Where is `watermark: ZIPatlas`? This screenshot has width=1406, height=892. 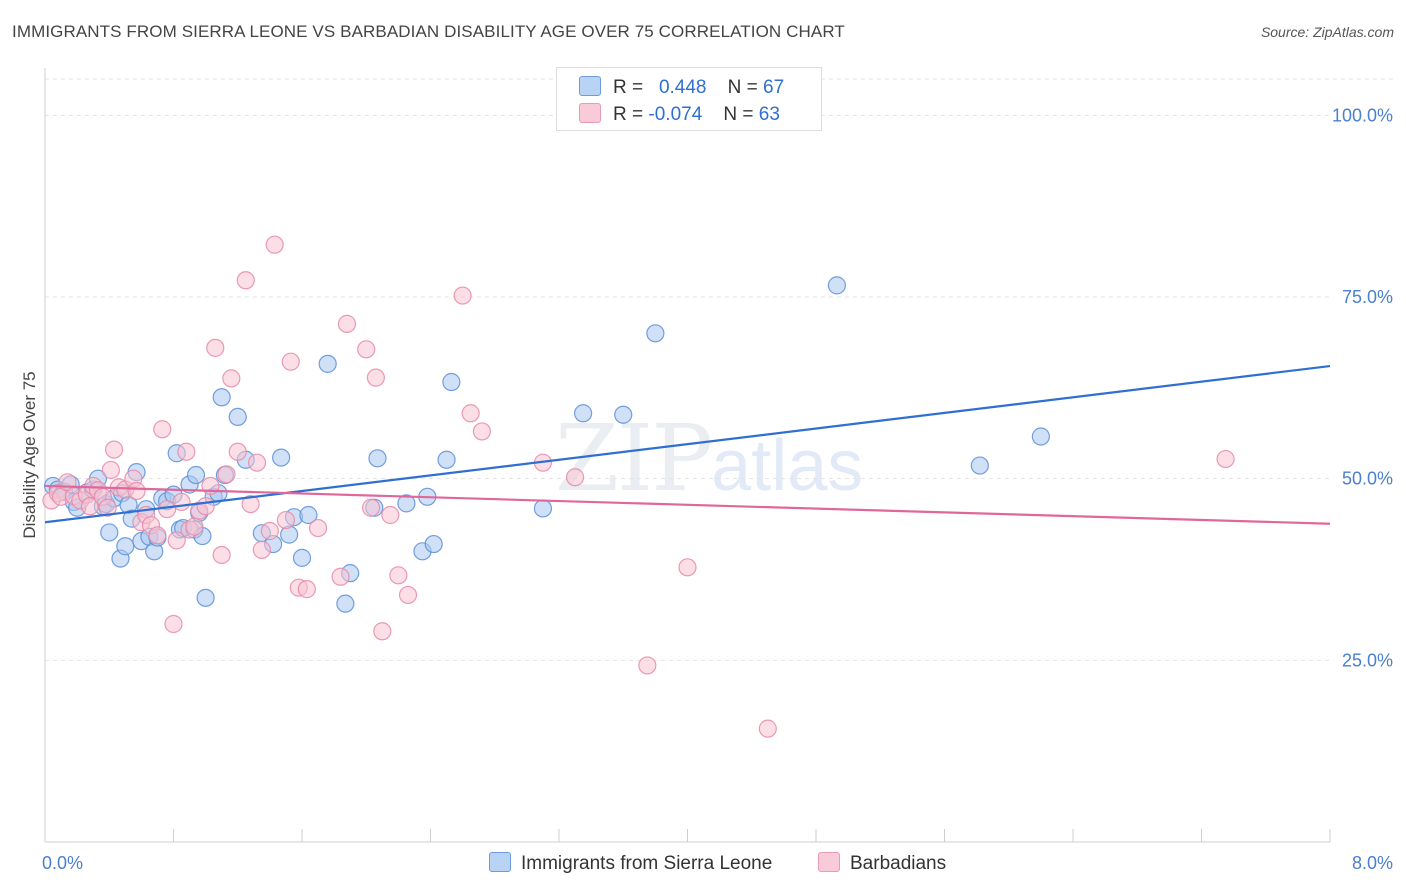 watermark: ZIPatlas is located at coordinates (709, 458).